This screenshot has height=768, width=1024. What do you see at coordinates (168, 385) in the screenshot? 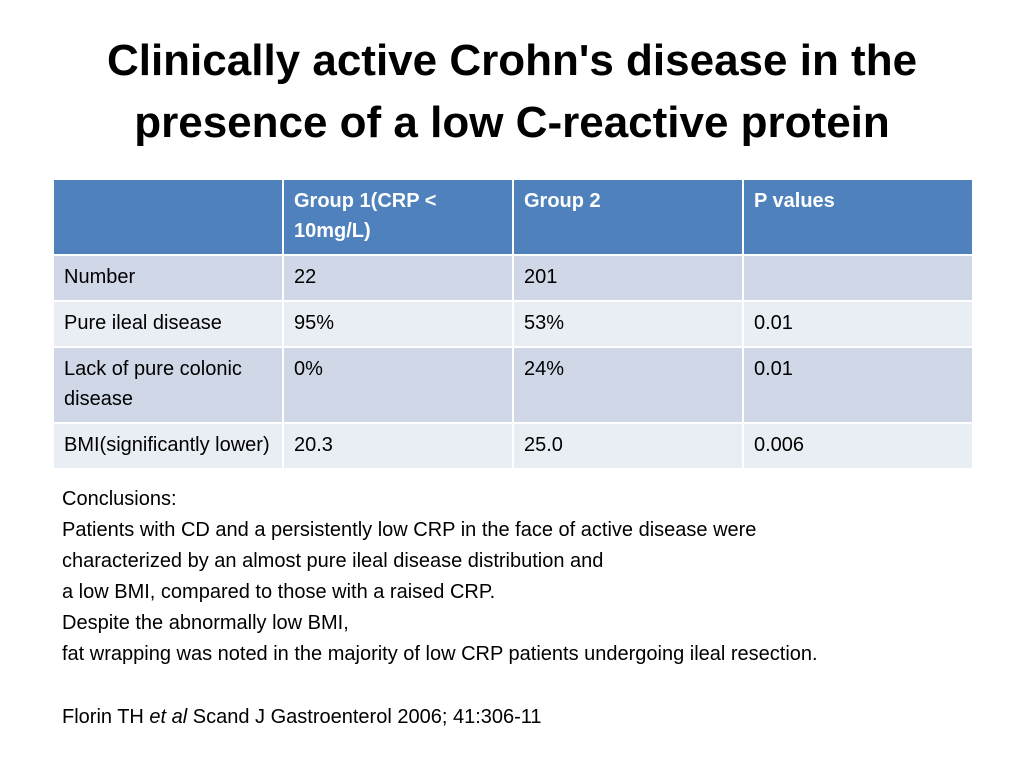
I see `row-label: Lack of pure colonic disease` at bounding box center [168, 385].